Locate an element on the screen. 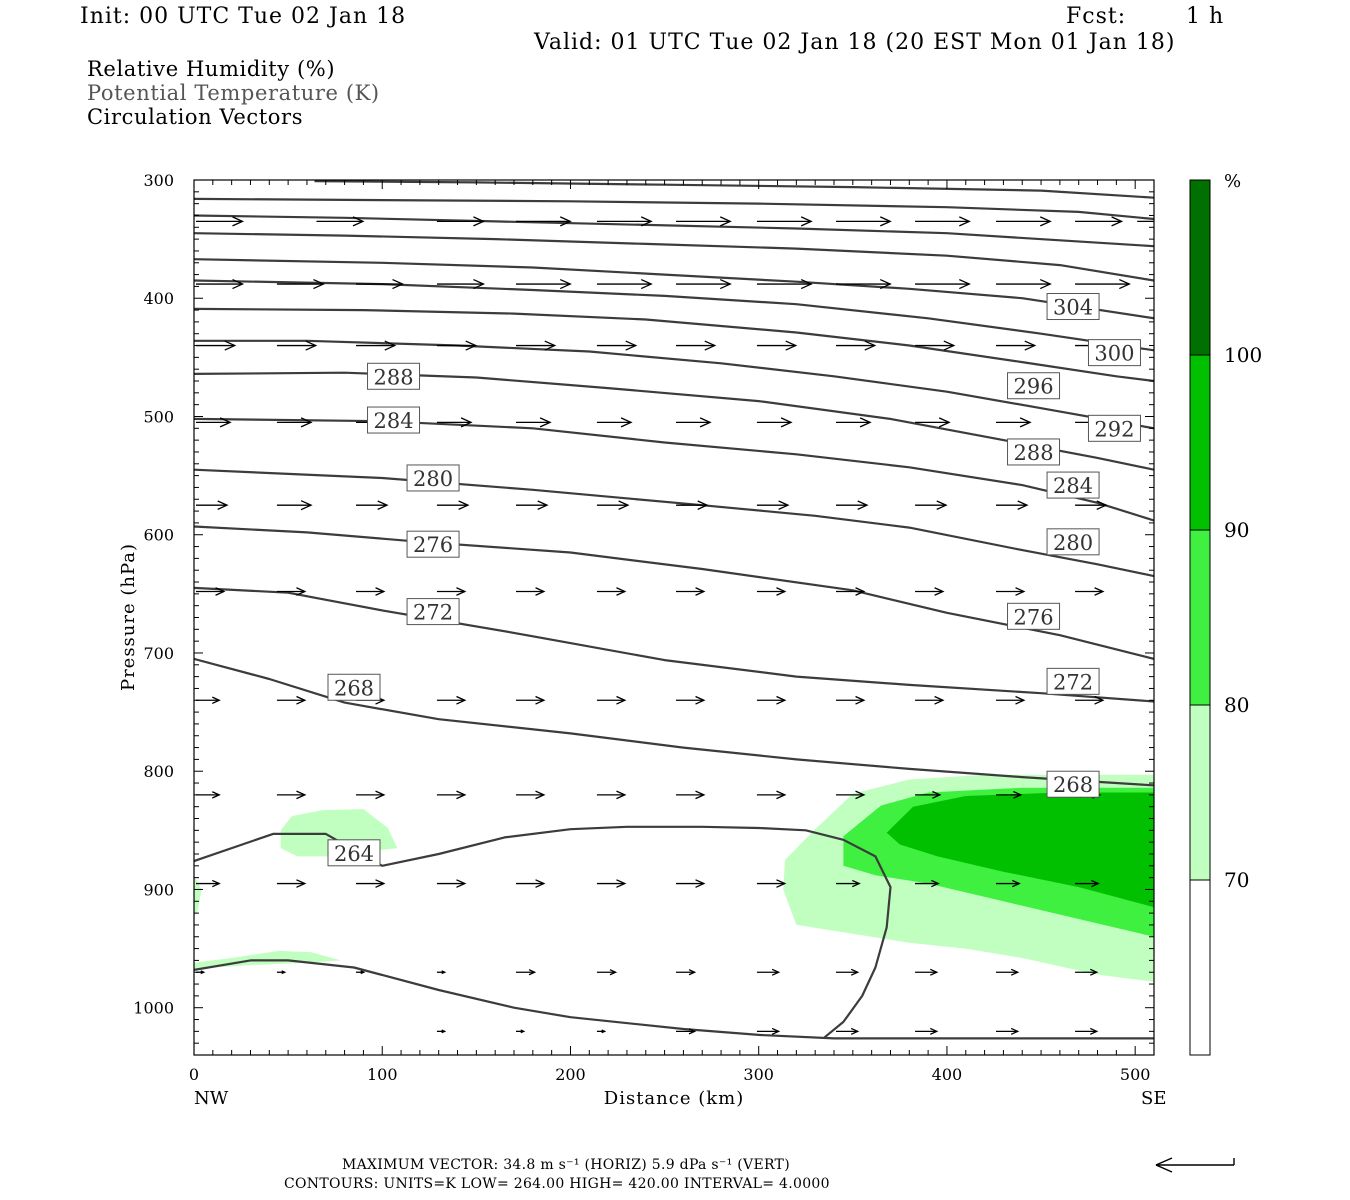  field-rh: Relative Humidity (%) is located at coordinates (211, 69).